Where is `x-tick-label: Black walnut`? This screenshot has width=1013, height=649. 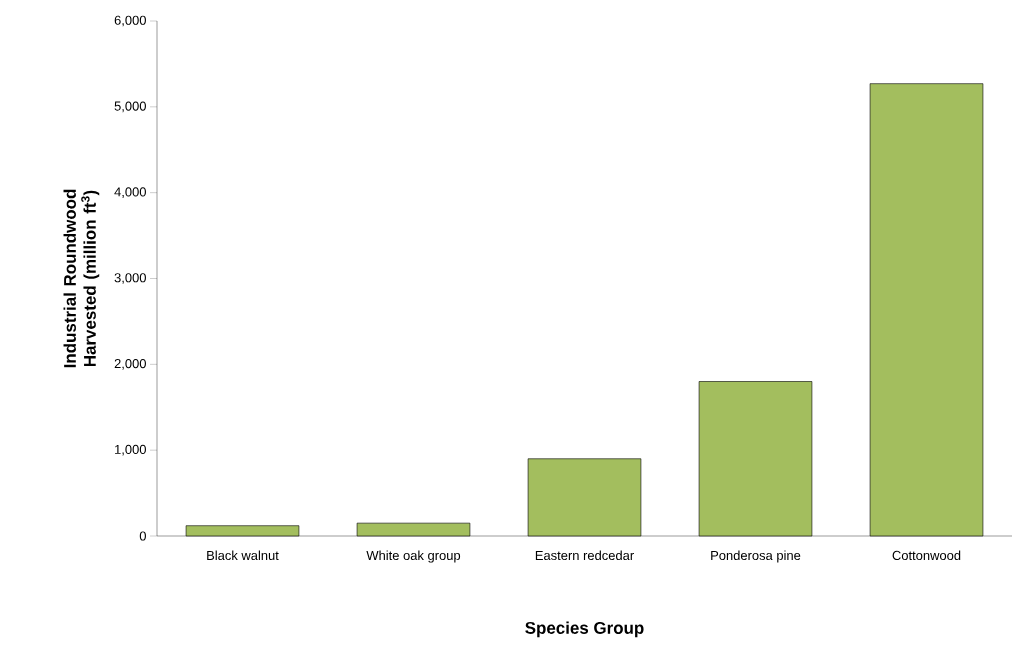 x-tick-label: Black walnut is located at coordinates (243, 555).